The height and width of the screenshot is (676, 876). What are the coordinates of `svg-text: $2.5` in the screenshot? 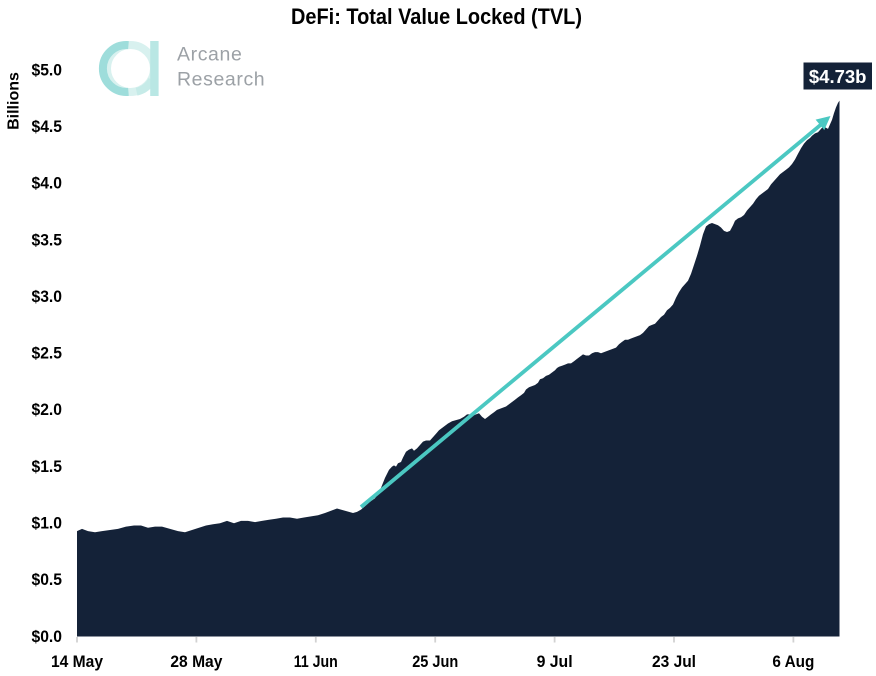 It's located at (47, 354).